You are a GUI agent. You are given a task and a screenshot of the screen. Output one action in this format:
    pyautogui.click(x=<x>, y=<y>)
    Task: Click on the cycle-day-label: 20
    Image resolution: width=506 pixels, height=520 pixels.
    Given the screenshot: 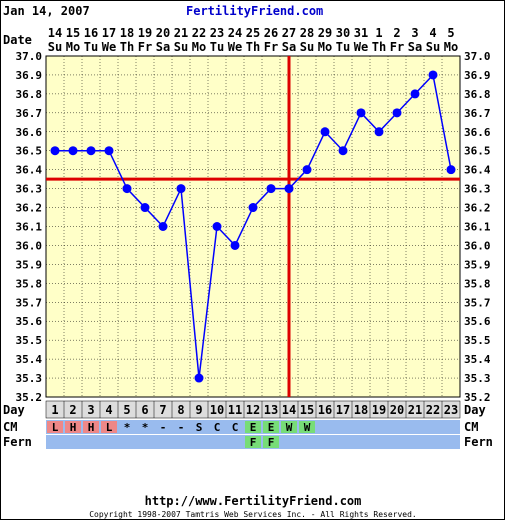 What is the action you would take?
    pyautogui.click(x=397, y=410)
    